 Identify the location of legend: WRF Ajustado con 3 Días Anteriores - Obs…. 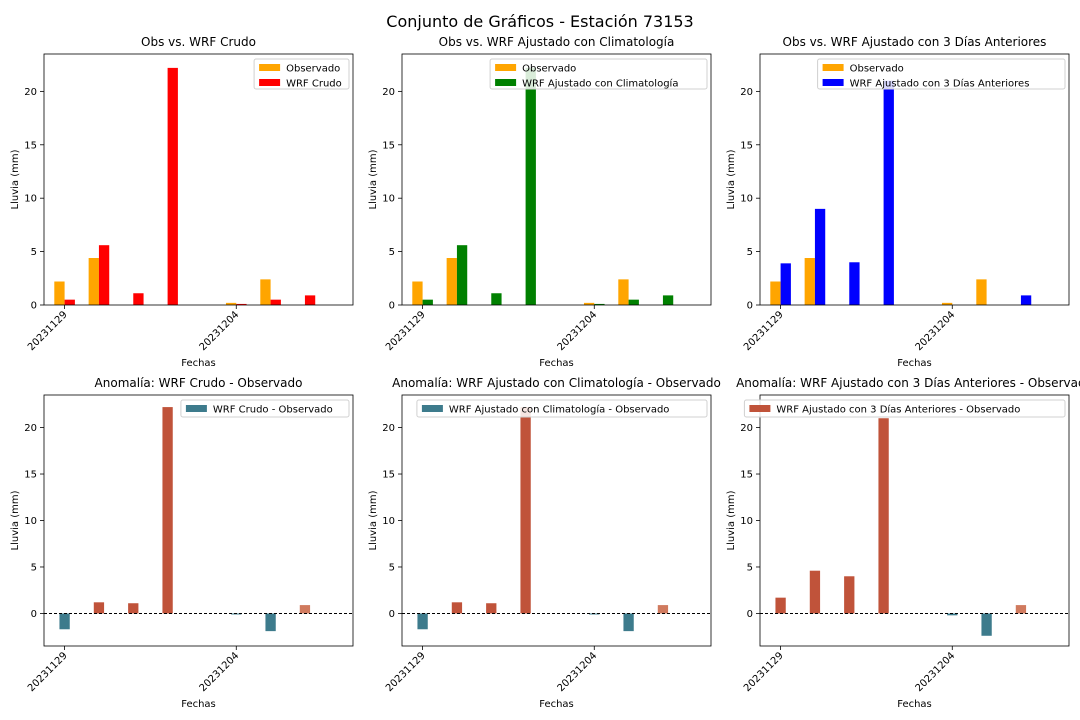
(904, 408).